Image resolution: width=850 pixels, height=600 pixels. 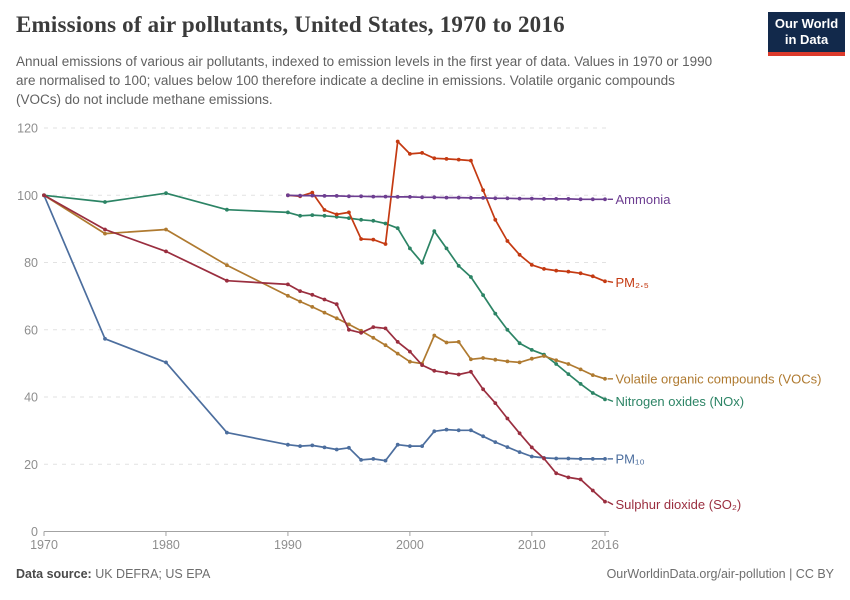 I want to click on credit-link: OurWorldinData.org/air-pollution | CC BY, so click(x=720, y=574).